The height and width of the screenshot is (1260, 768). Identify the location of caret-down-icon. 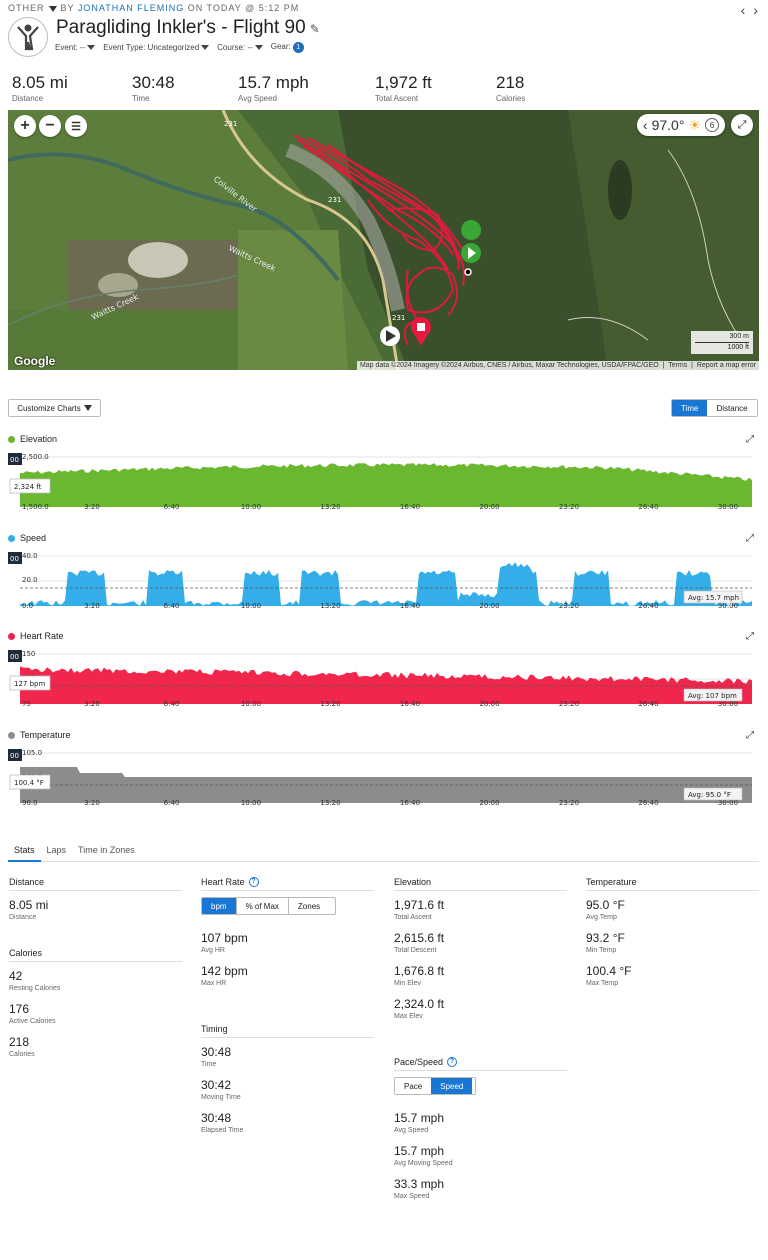
(52, 8).